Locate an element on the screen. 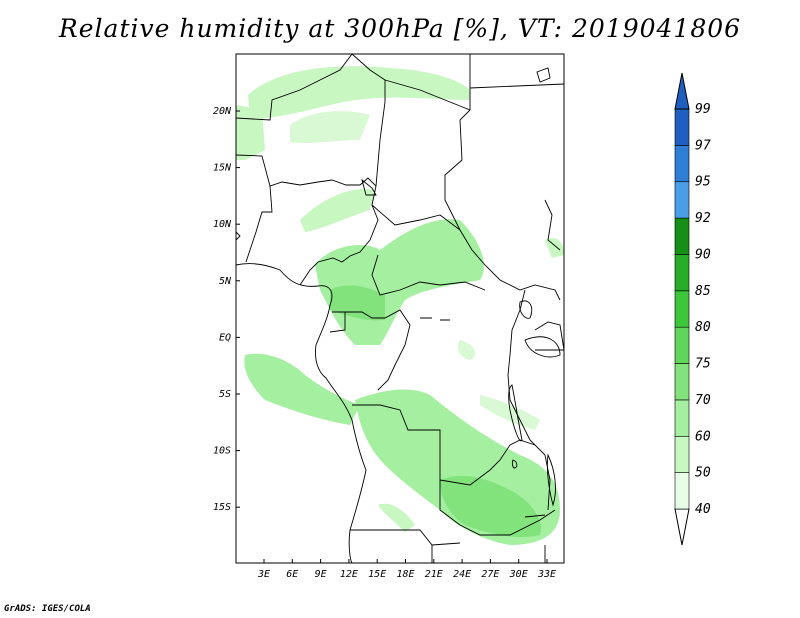 Image resolution: width=800 pixels, height=618 pixels. border-egypt is located at coordinates (517, 86).